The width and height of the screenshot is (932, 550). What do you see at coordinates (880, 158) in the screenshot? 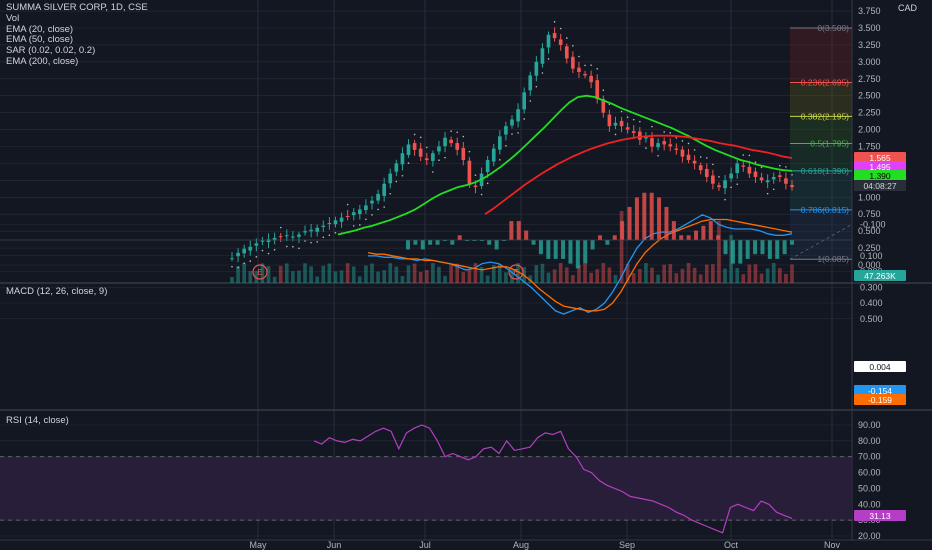
I see `price-tag-ema200: 1.565` at bounding box center [880, 158].